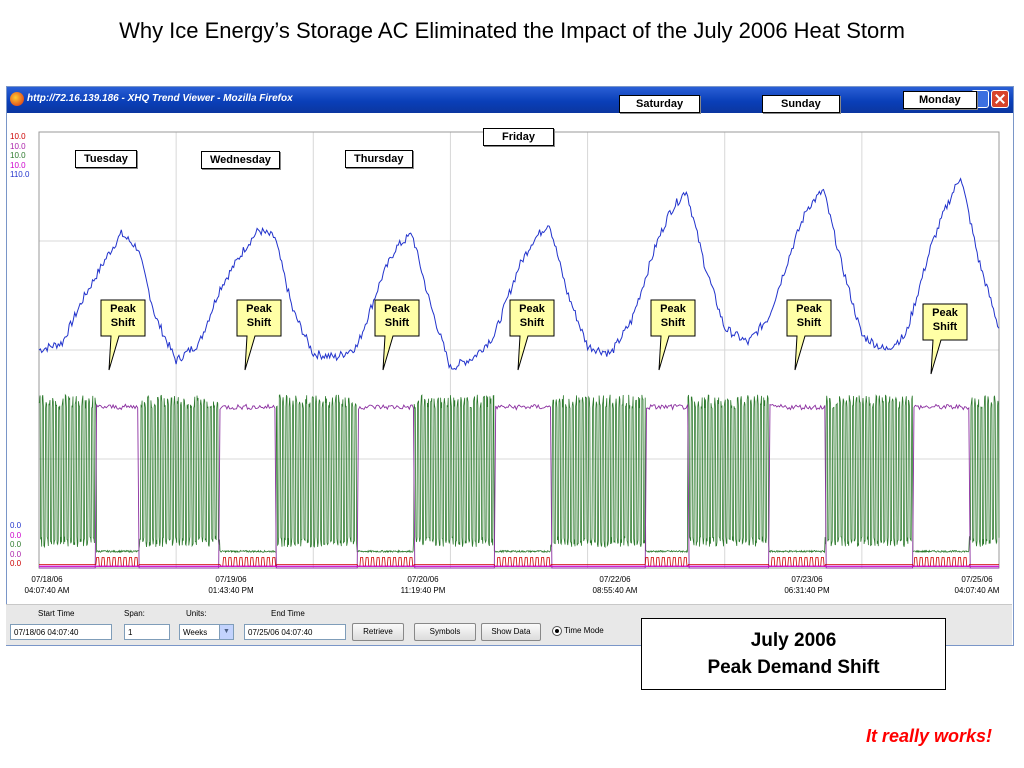 This screenshot has height=768, width=1024. I want to click on day-label-wednesday: Wednesday, so click(240, 160).